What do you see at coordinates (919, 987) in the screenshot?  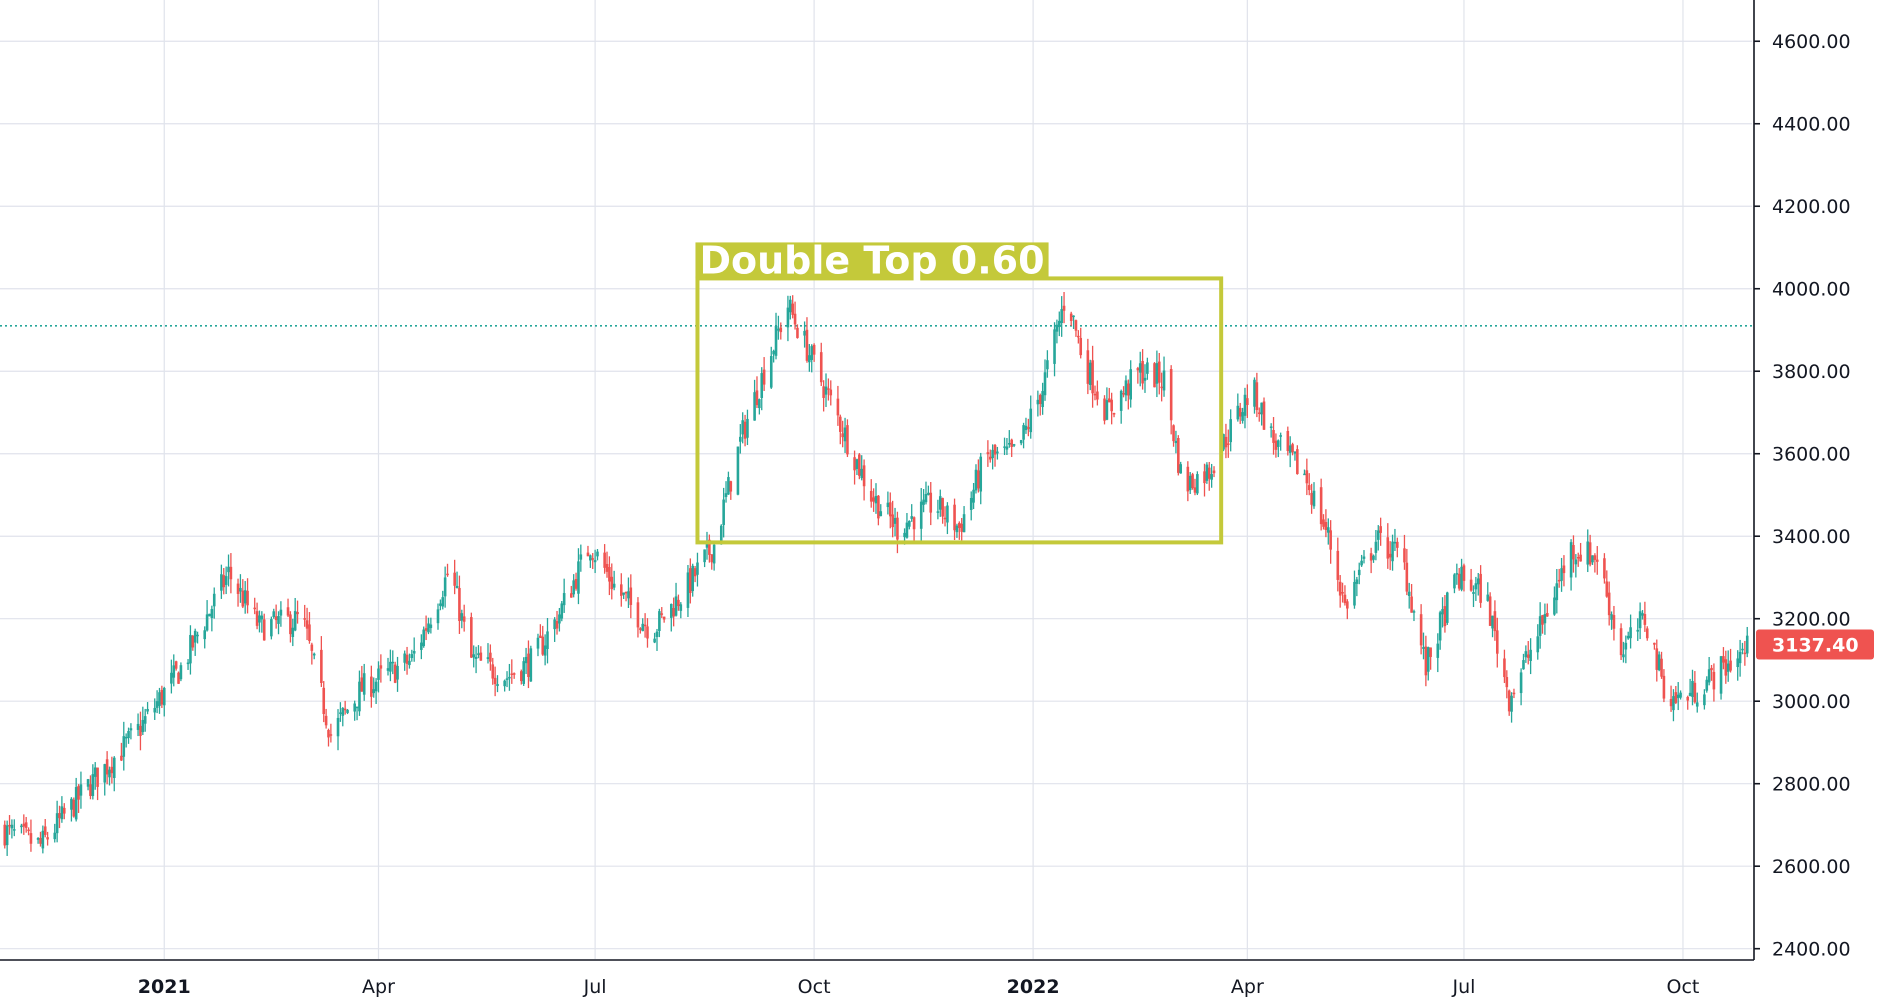 I see `time-axis-ticks: 2021 Apr Jul Oct 2022 Apr Jul Oct` at bounding box center [919, 987].